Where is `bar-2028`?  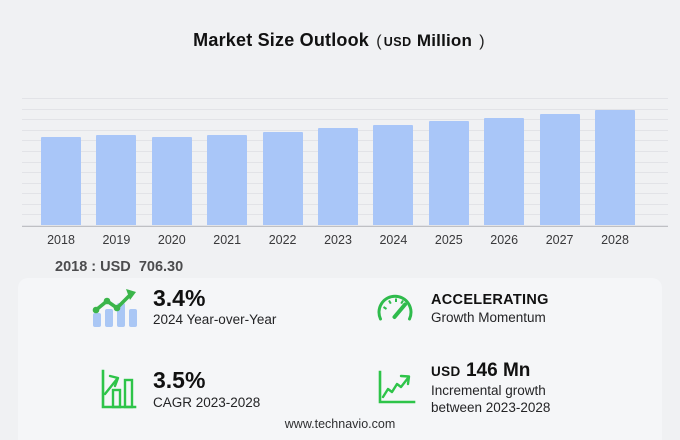
bar-2028 is located at coordinates (615, 167).